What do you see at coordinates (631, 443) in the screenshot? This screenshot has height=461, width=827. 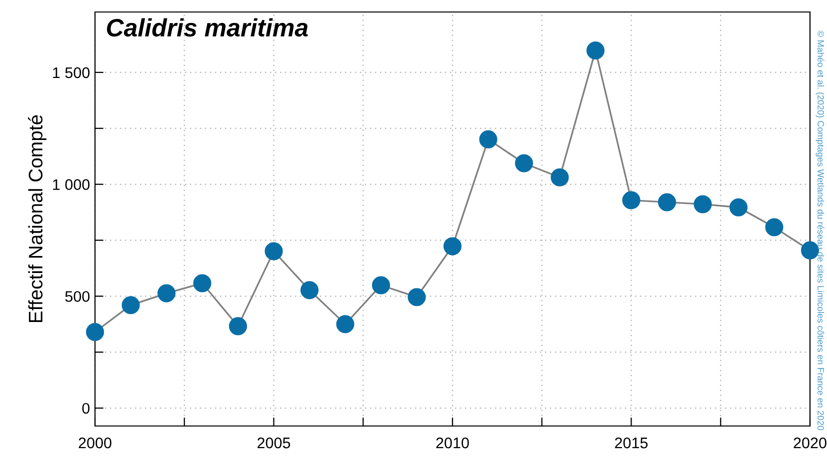 I see `x-tick-label: 2015` at bounding box center [631, 443].